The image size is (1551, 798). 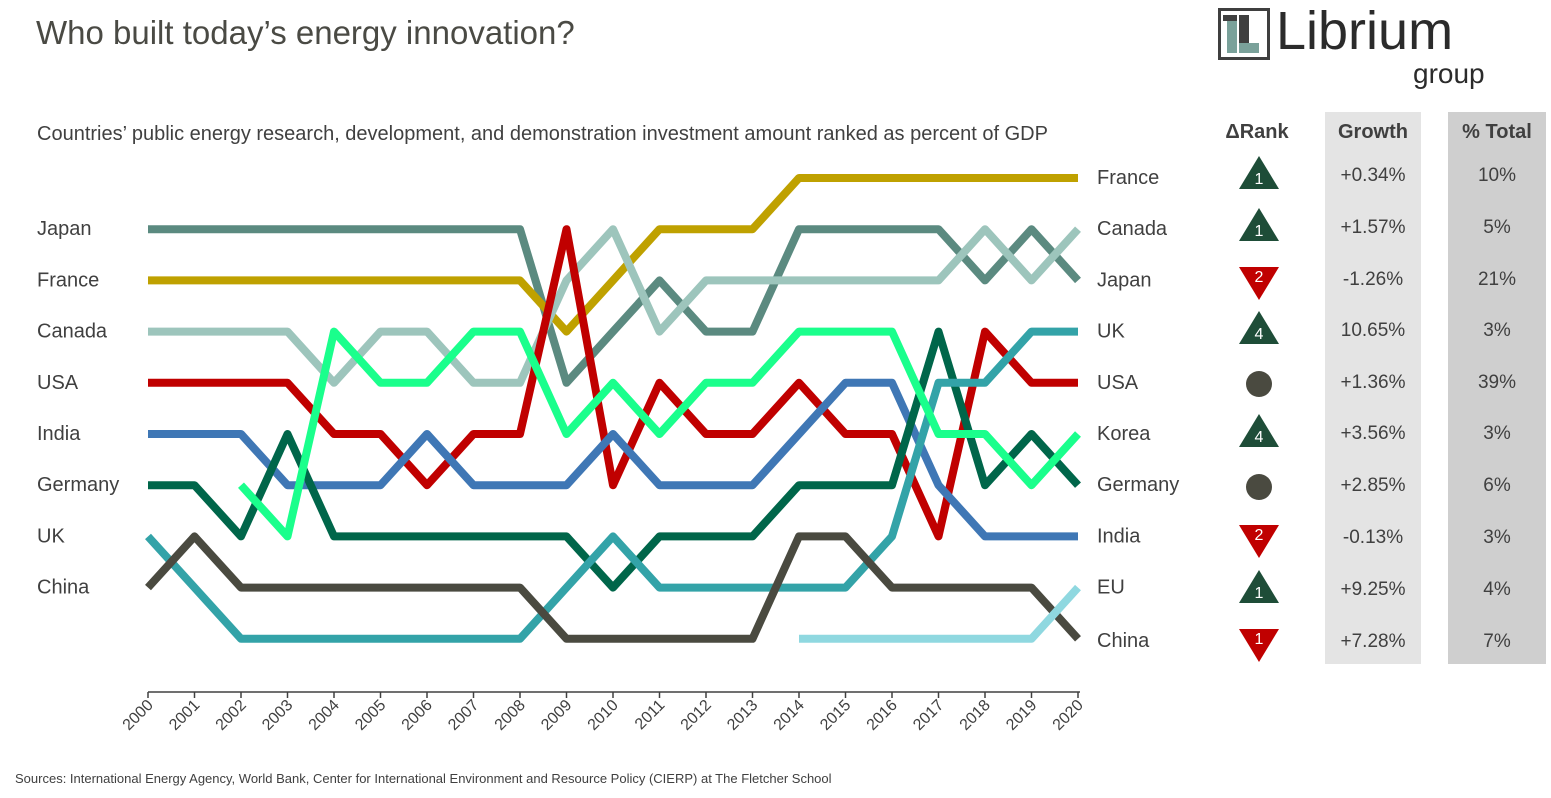 What do you see at coordinates (1373, 175) in the screenshot?
I see `growth-cell: +0.34%` at bounding box center [1373, 175].